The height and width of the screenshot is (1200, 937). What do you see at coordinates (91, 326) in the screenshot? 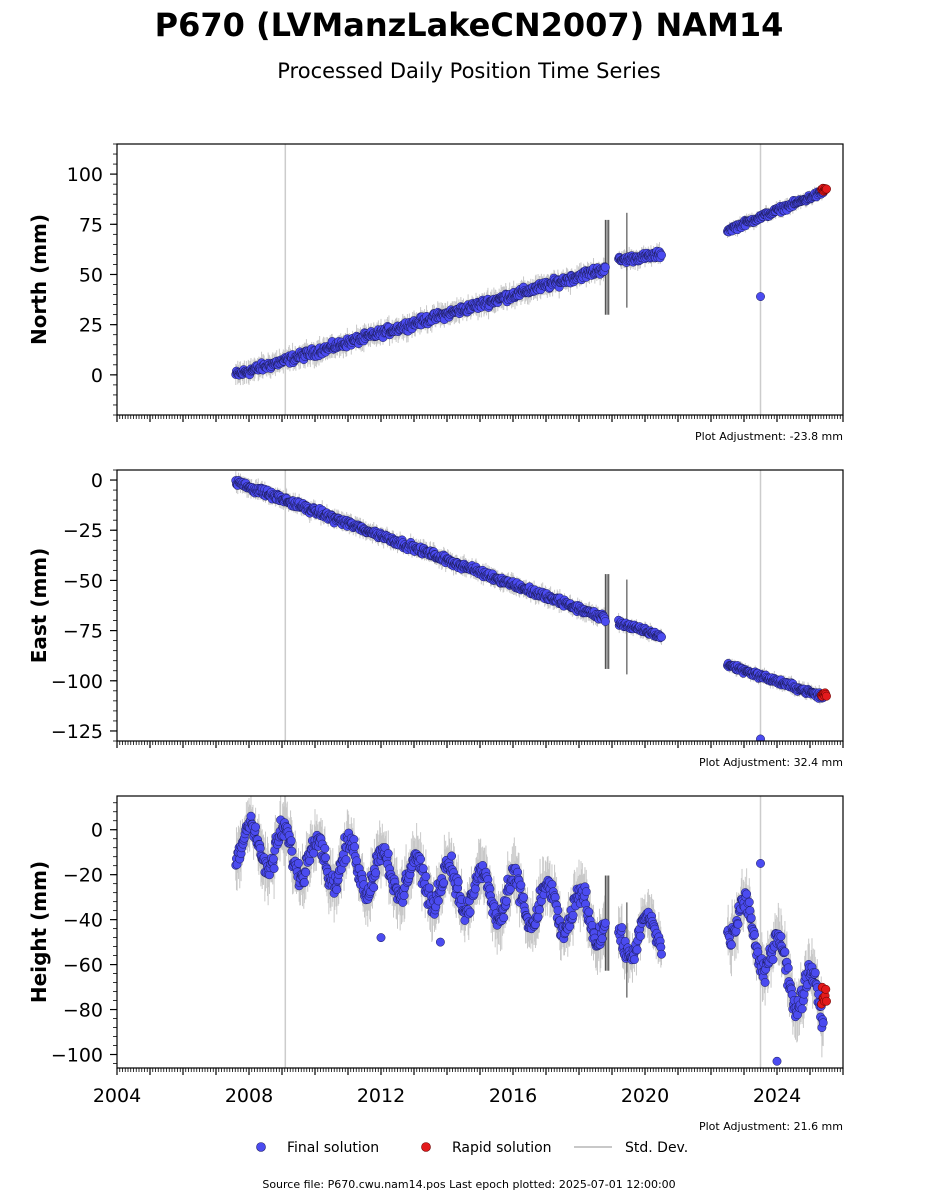
I see `y-tick-label: 25` at bounding box center [91, 326].